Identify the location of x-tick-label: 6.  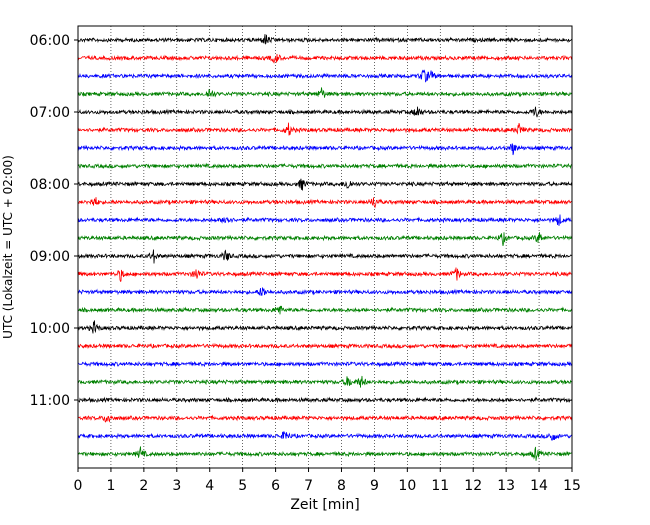
(275, 486).